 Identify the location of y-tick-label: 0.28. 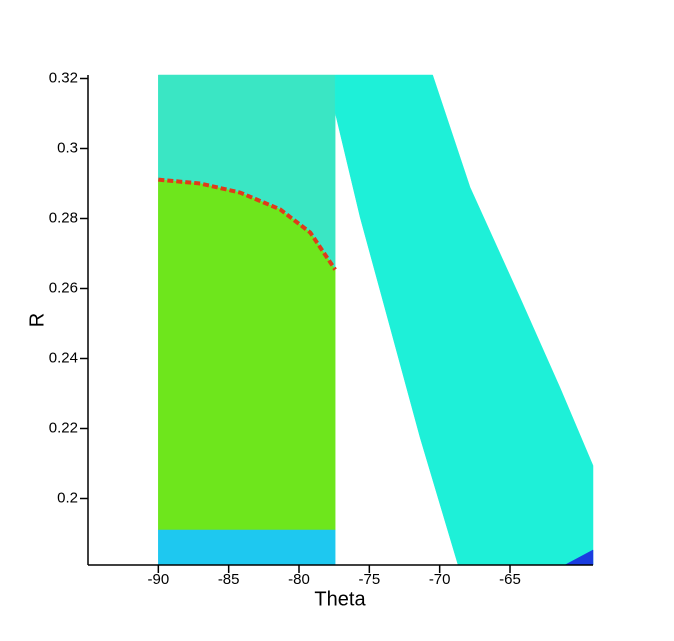
(63, 217).